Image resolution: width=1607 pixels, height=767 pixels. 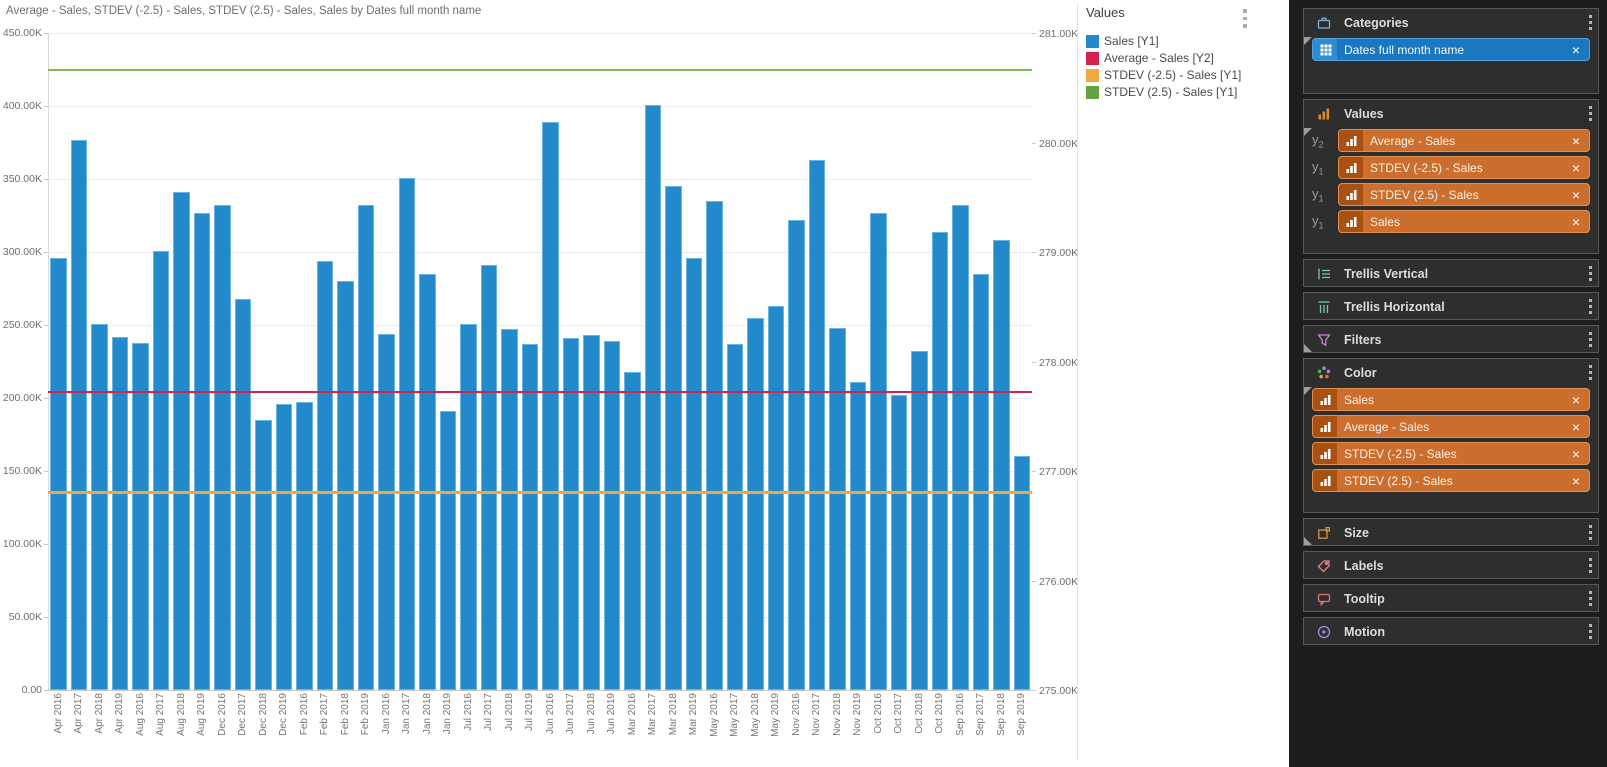 What do you see at coordinates (1590, 340) in the screenshot?
I see `filters-kebab-icon` at bounding box center [1590, 340].